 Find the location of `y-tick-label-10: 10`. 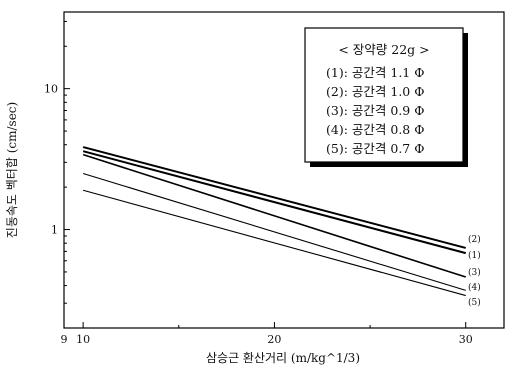

y-tick-label-10: 10 is located at coordinates (51, 89).